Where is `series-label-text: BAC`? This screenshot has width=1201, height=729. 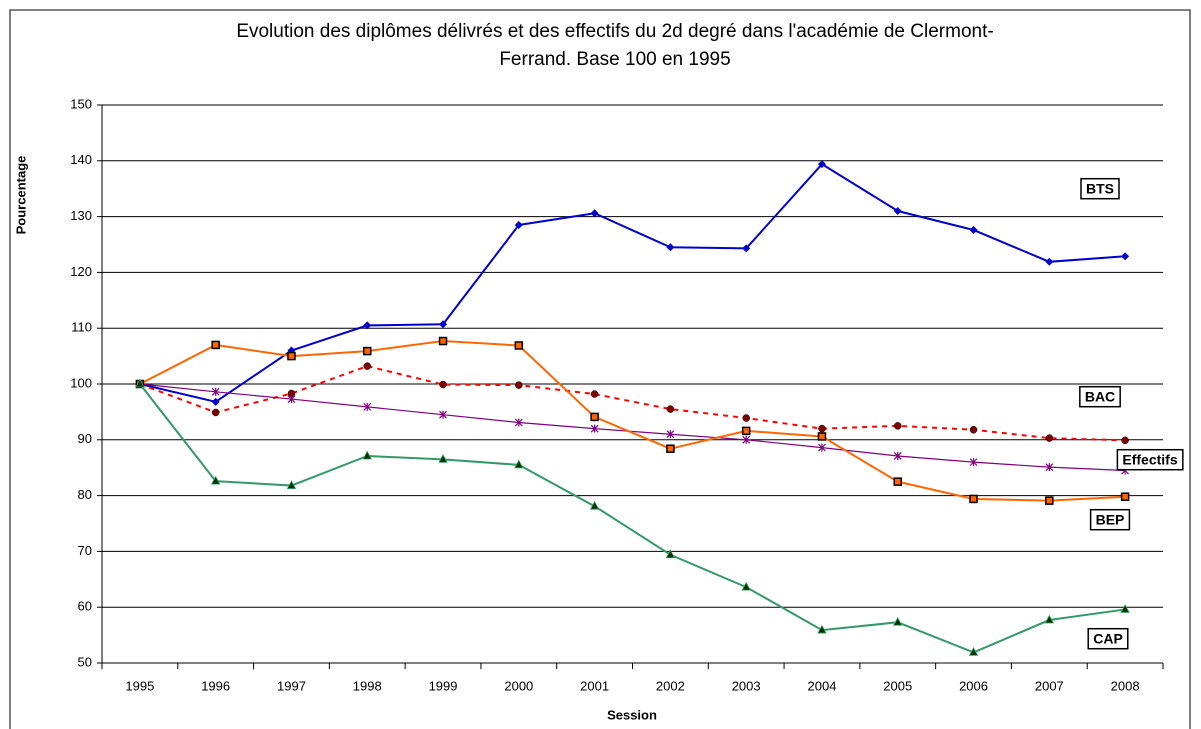 series-label-text: BAC is located at coordinates (1100, 397).